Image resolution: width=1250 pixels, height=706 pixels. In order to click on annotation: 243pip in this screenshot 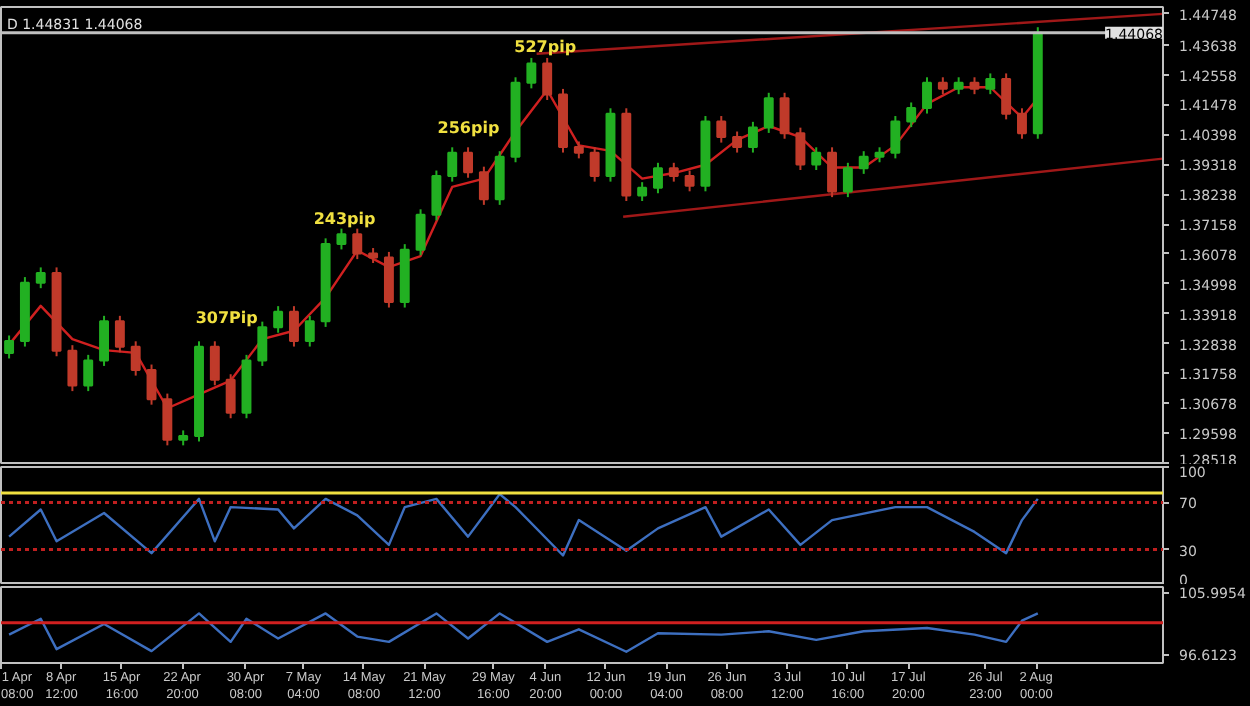, I will do `click(345, 218)`.